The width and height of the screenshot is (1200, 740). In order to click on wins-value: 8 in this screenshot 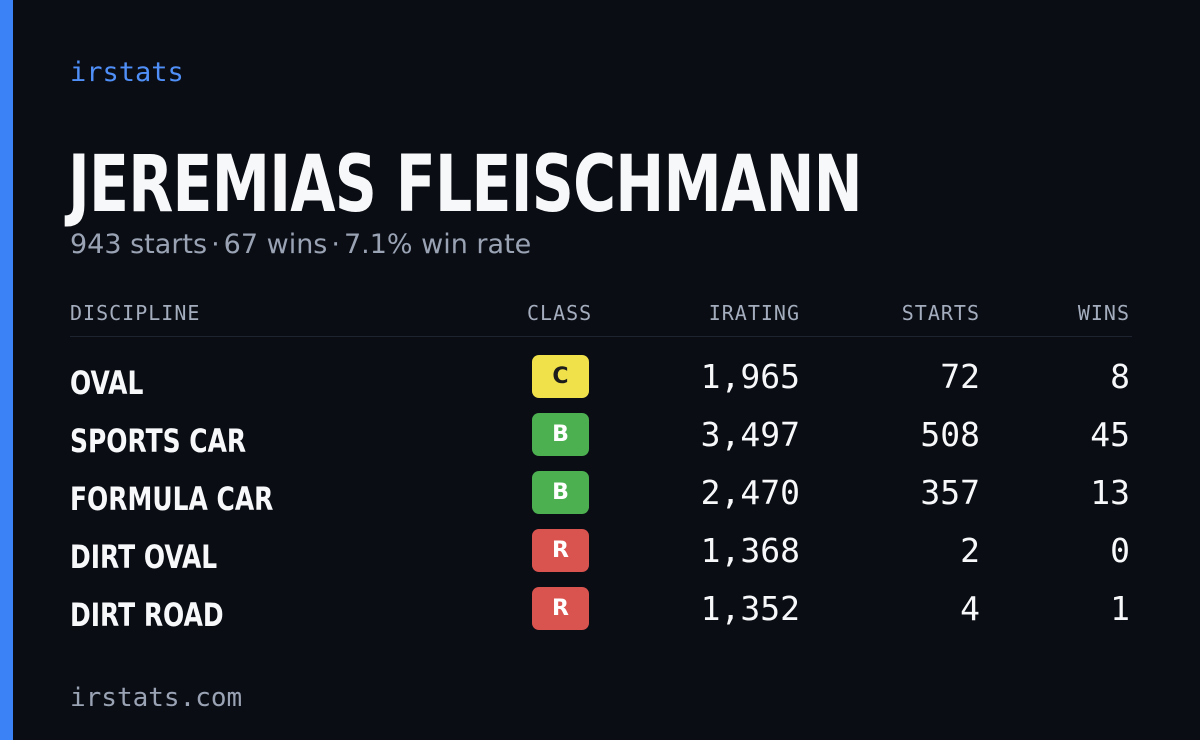, I will do `click(1120, 376)`.